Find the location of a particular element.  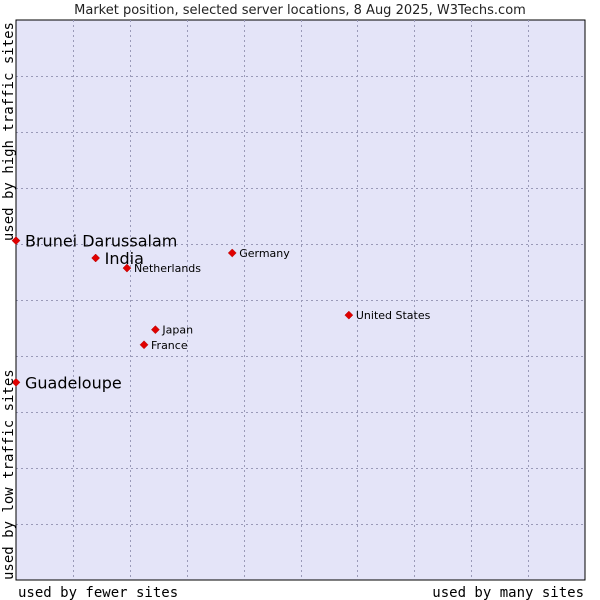

point-label: France is located at coordinates (169, 345).